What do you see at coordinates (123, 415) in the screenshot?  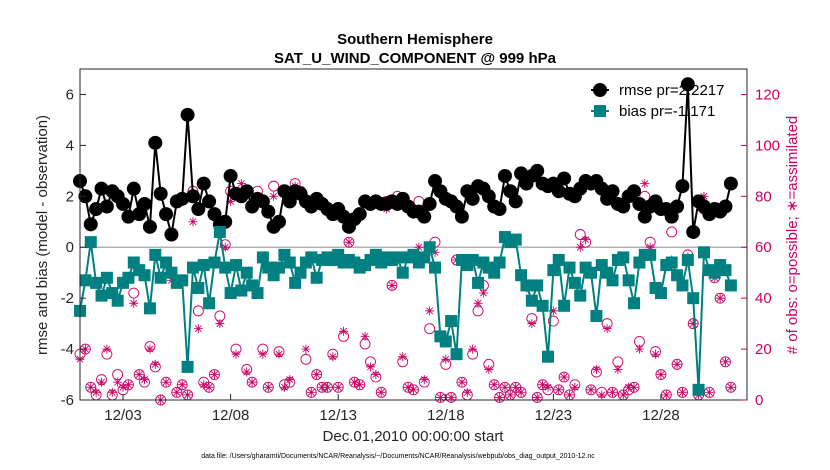 I see `x-tick-label: 12/03` at bounding box center [123, 415].